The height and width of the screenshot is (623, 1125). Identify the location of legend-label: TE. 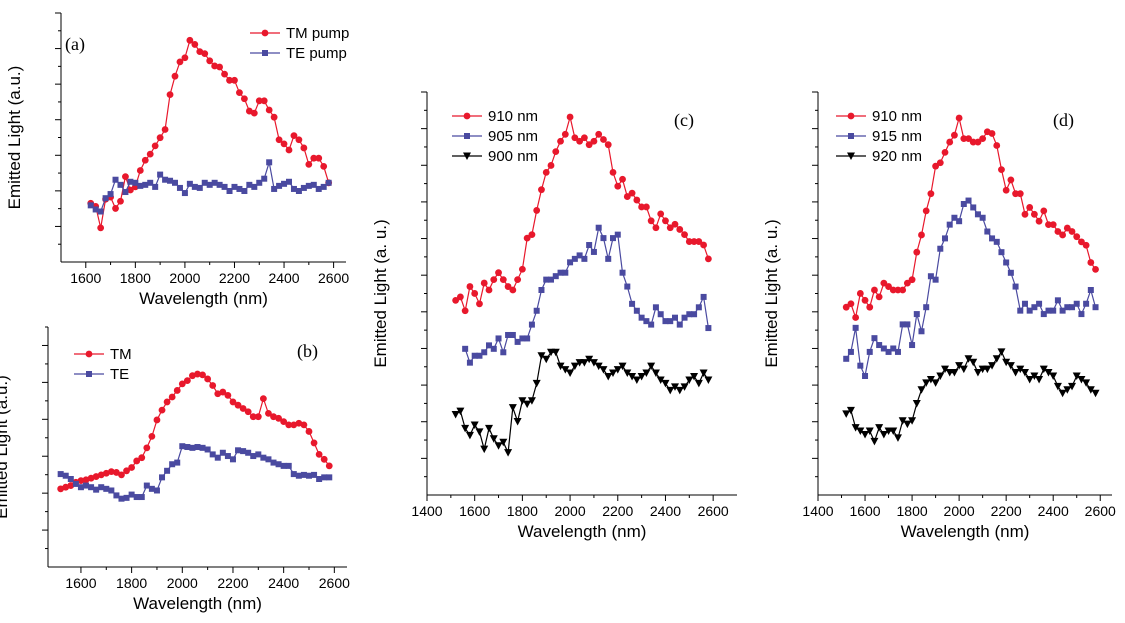
(119, 374).